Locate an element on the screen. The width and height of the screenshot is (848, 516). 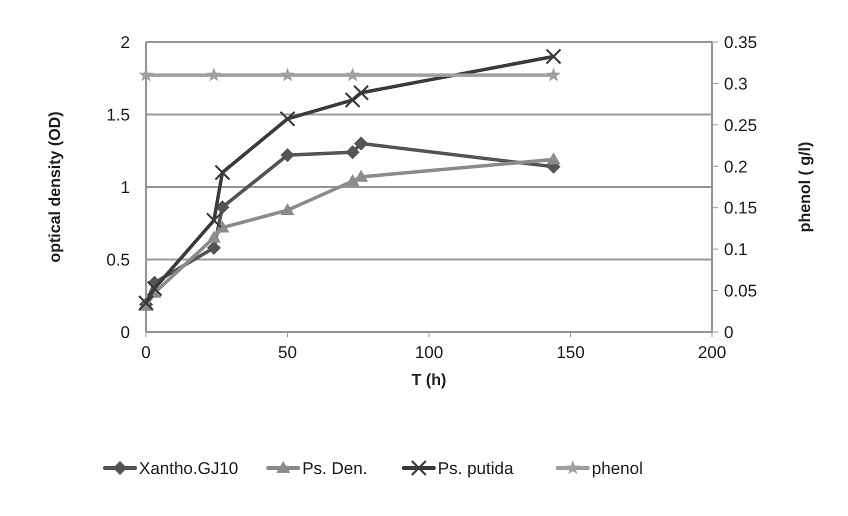
y-axis-title: optical density (OD) is located at coordinates (55, 187).